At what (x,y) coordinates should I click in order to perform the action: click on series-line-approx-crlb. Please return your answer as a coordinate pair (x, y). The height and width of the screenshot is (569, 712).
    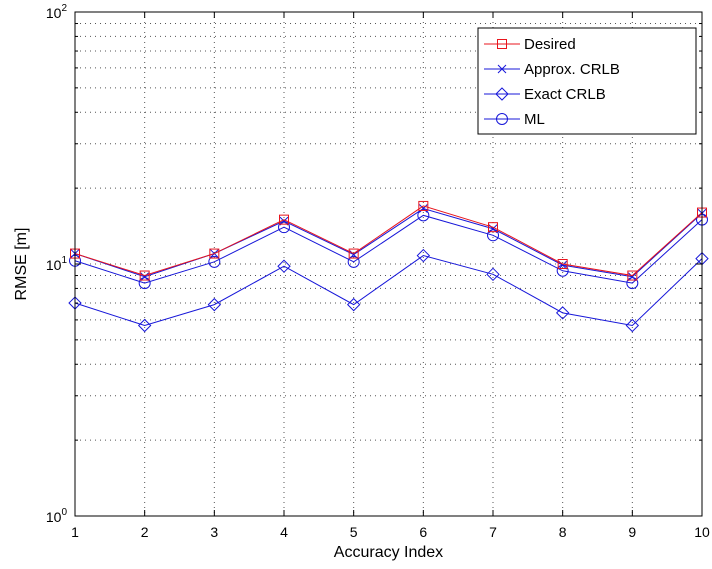
    Looking at the image, I should click on (388, 242).